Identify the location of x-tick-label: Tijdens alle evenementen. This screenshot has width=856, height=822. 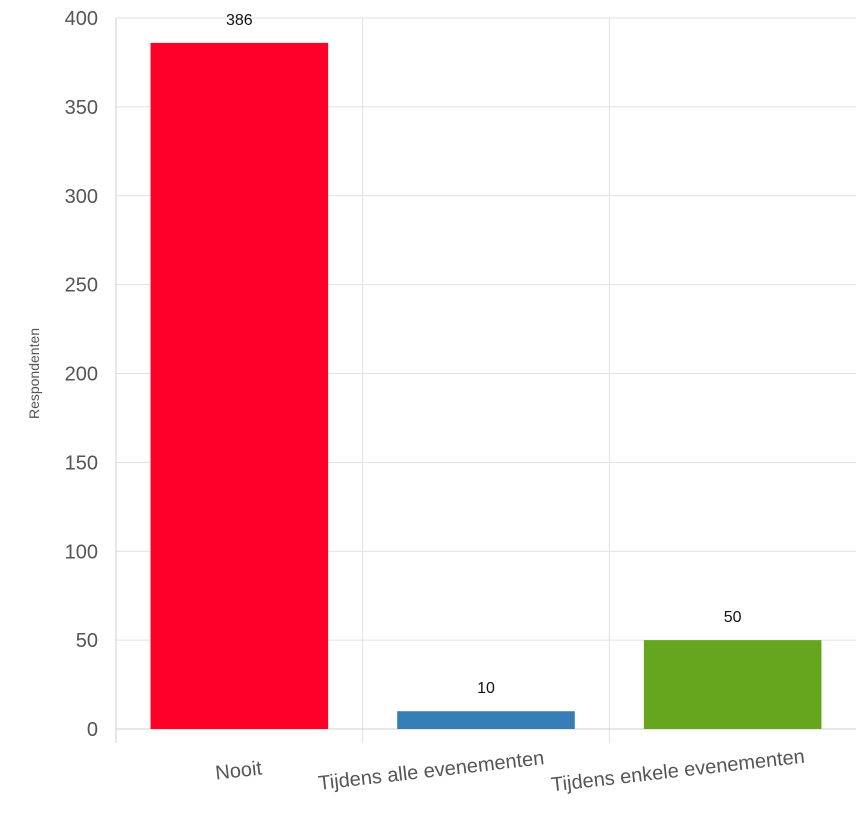
(431, 771).